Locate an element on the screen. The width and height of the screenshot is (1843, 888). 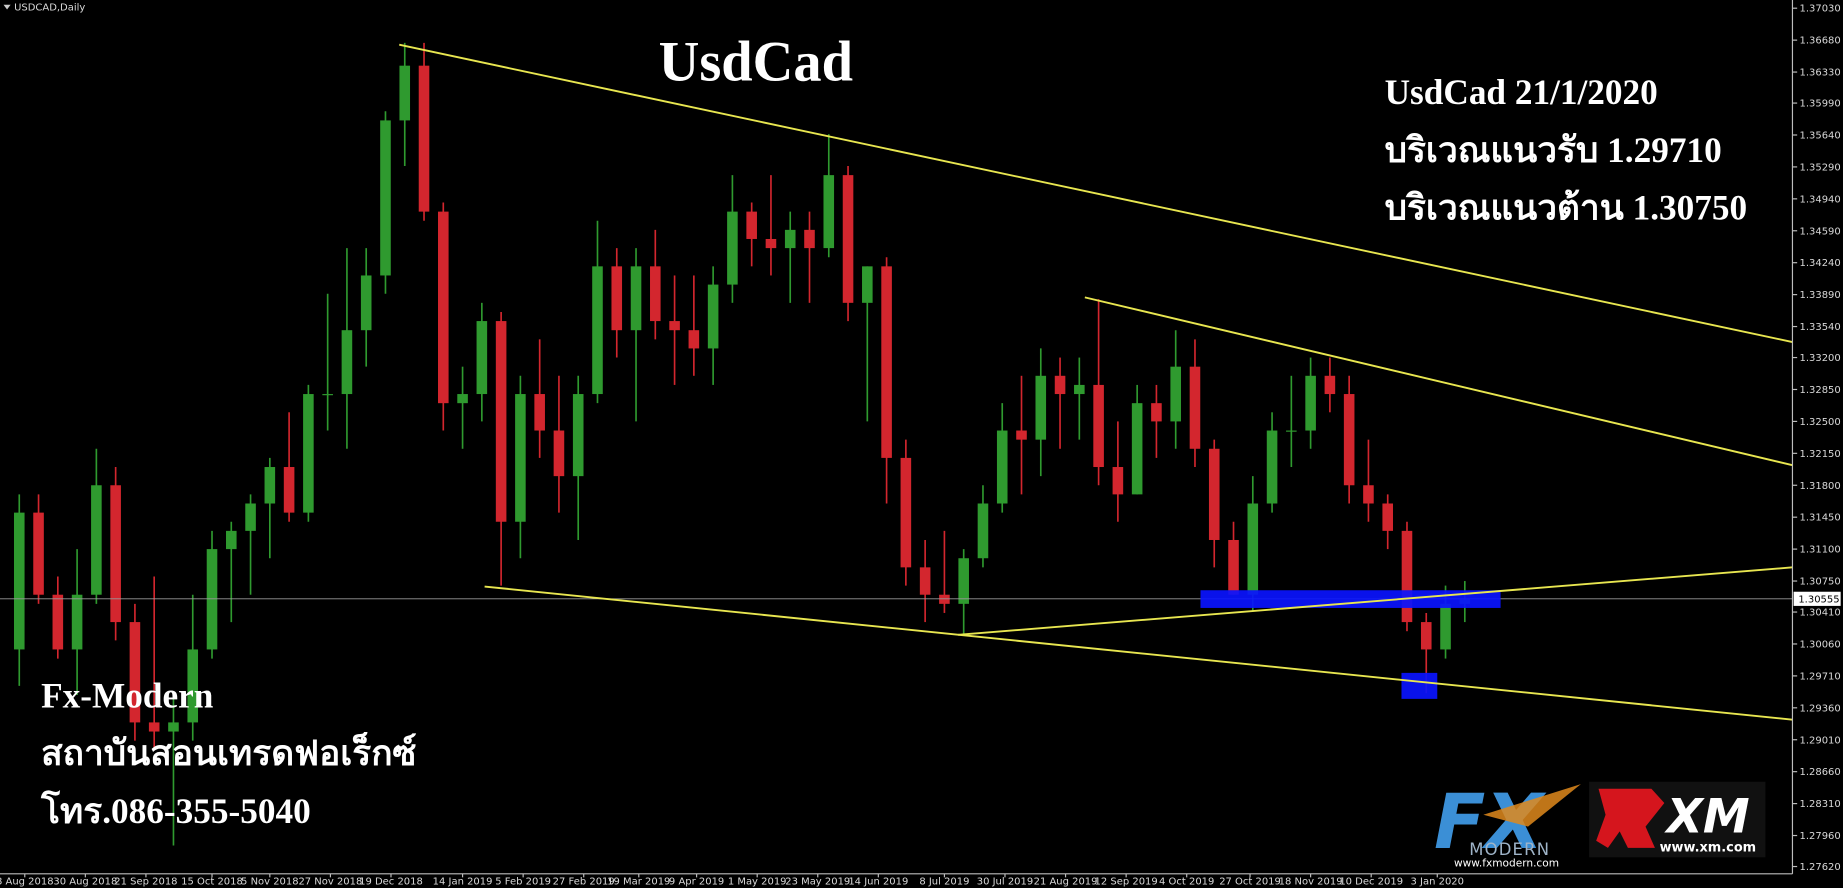
y-tick-label: 1.36680 is located at coordinates (1820, 41).